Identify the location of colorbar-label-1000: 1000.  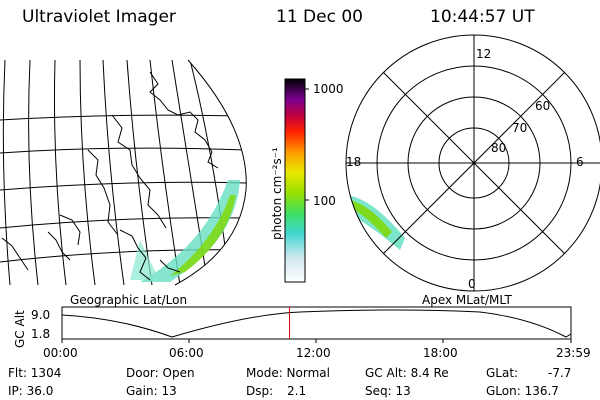
(328, 89).